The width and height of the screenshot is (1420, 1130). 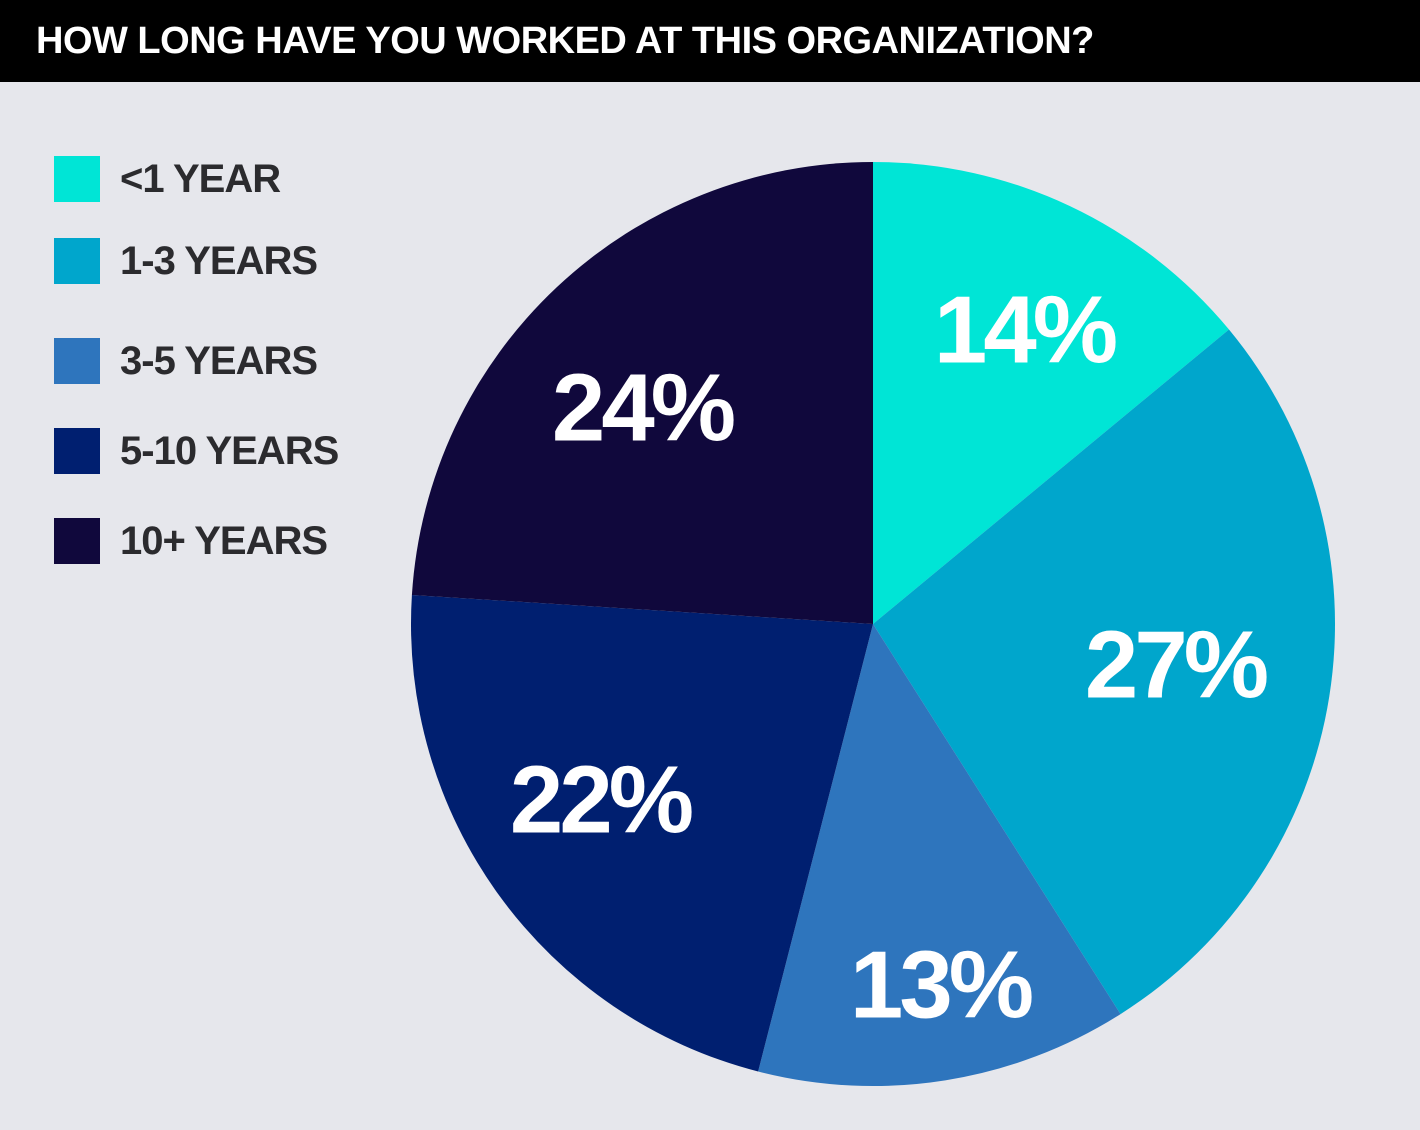 I want to click on slice-label: 14%, so click(x=1025, y=330).